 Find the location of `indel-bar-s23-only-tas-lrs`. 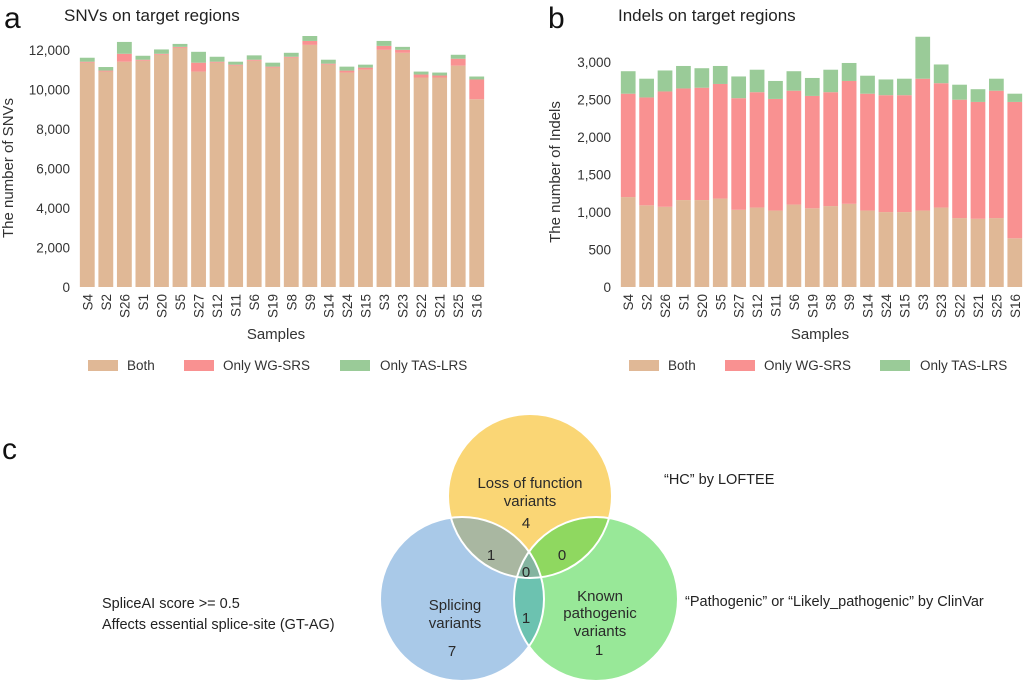

indel-bar-s23-only-tas-lrs is located at coordinates (941, 74).